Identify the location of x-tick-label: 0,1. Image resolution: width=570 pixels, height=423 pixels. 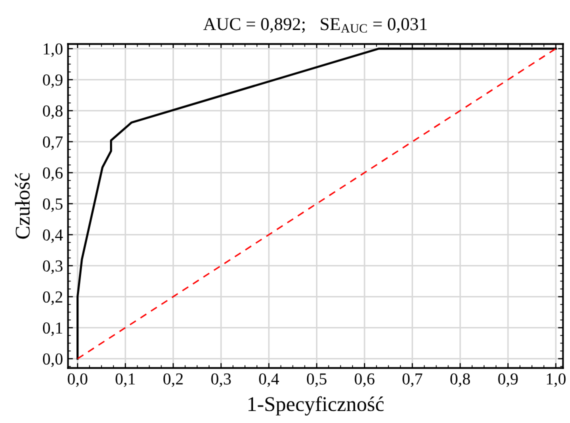
(125, 380).